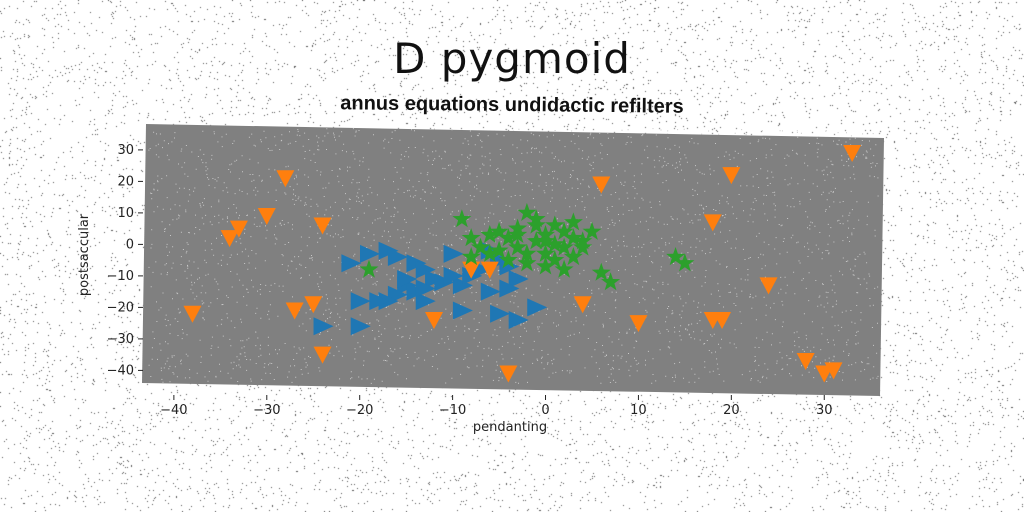 The width and height of the screenshot is (1024, 512). I want to click on x-tick-label: 10, so click(638, 410).